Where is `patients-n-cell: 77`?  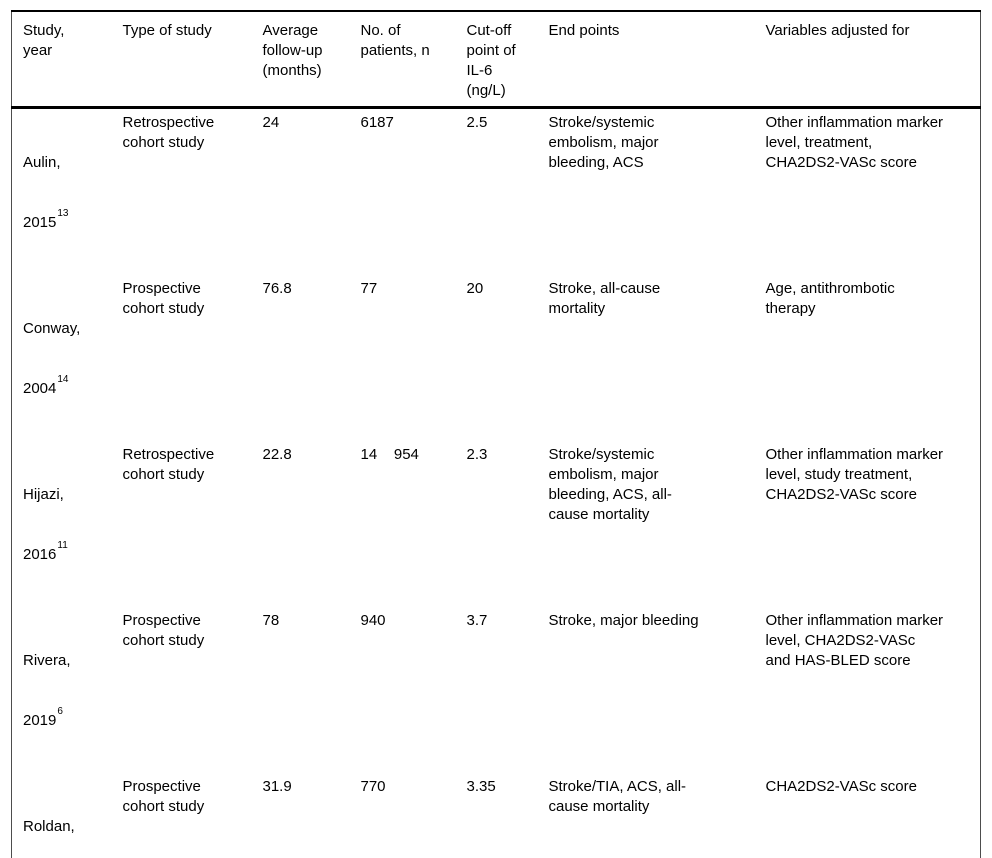 patients-n-cell: 77 is located at coordinates (403, 358).